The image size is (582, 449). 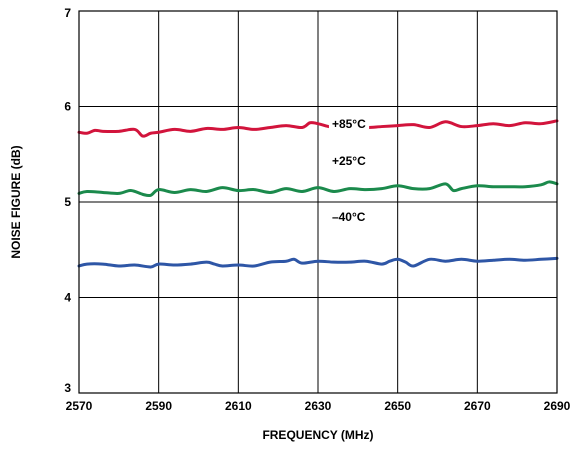 What do you see at coordinates (318, 128) in the screenshot?
I see `series-line-85c` at bounding box center [318, 128].